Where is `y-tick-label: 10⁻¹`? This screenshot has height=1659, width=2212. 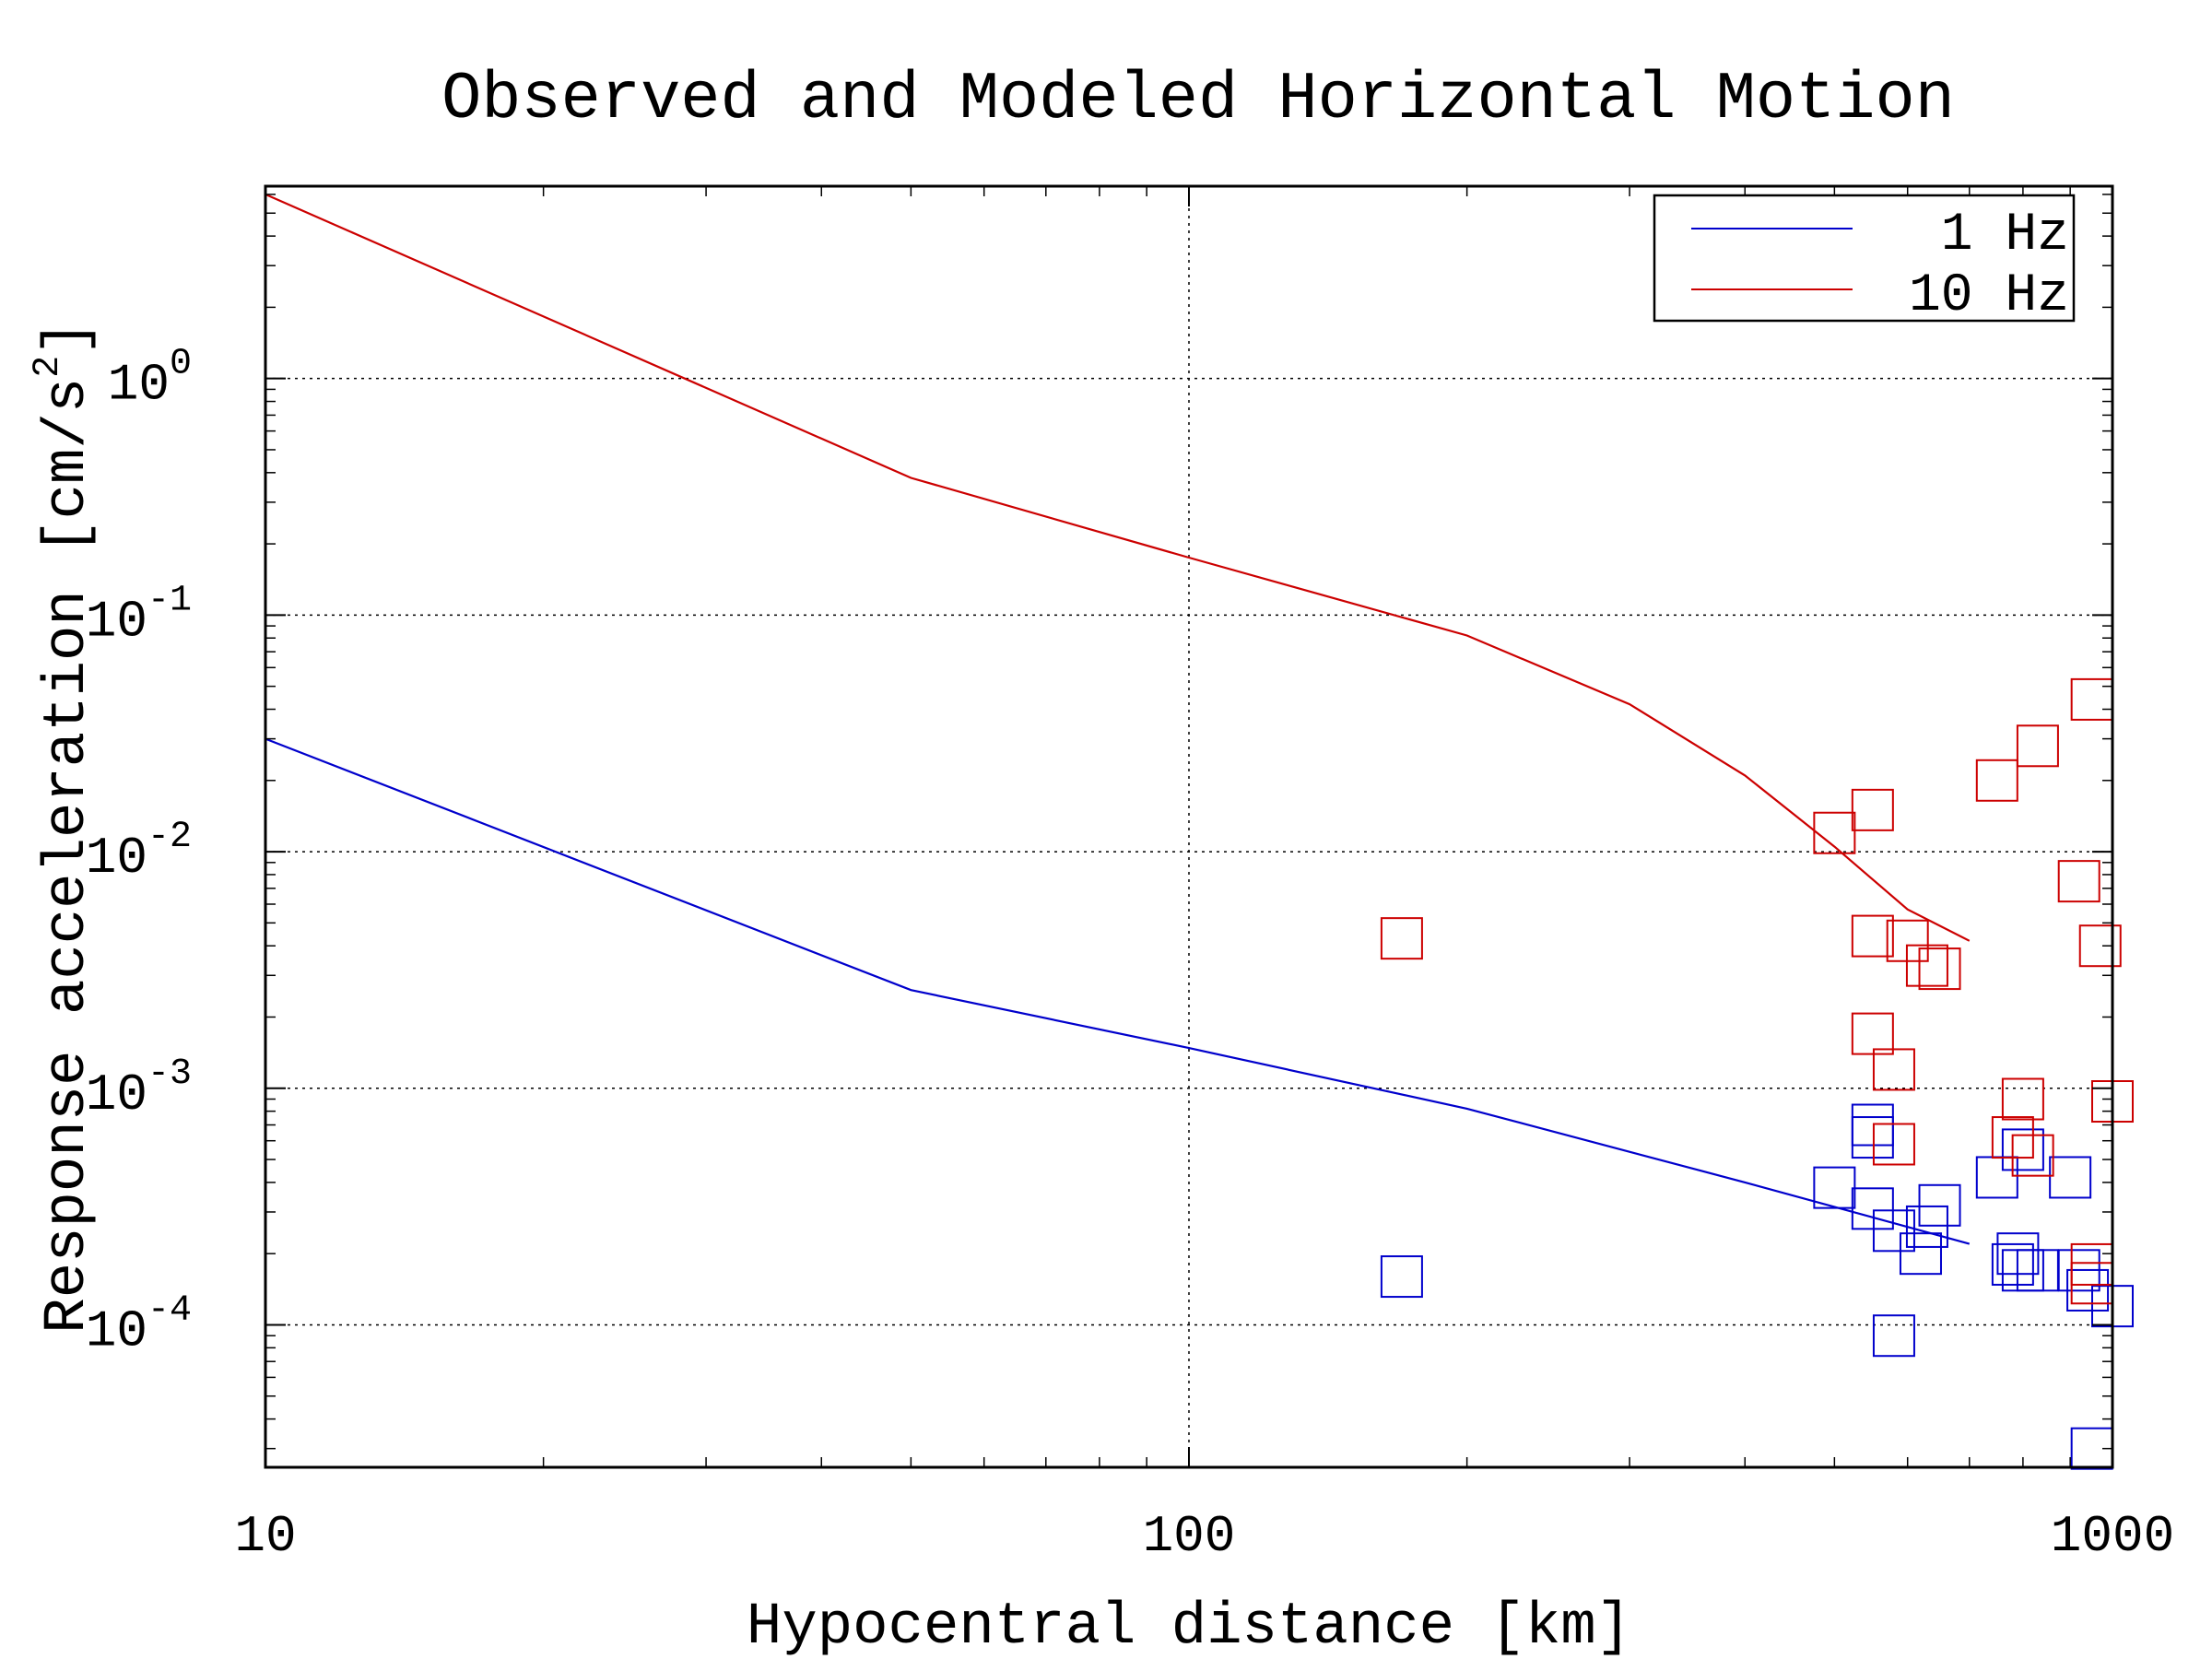
y-tick-label: 10⁻¹ is located at coordinates (139, 615).